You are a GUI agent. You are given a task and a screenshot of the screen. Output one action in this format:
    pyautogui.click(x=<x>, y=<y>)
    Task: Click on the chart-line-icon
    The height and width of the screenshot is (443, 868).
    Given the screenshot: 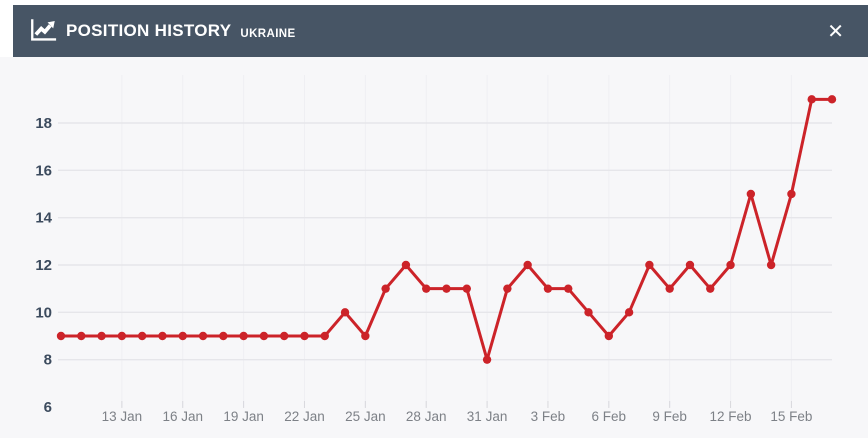 What is the action you would take?
    pyautogui.click(x=43, y=32)
    